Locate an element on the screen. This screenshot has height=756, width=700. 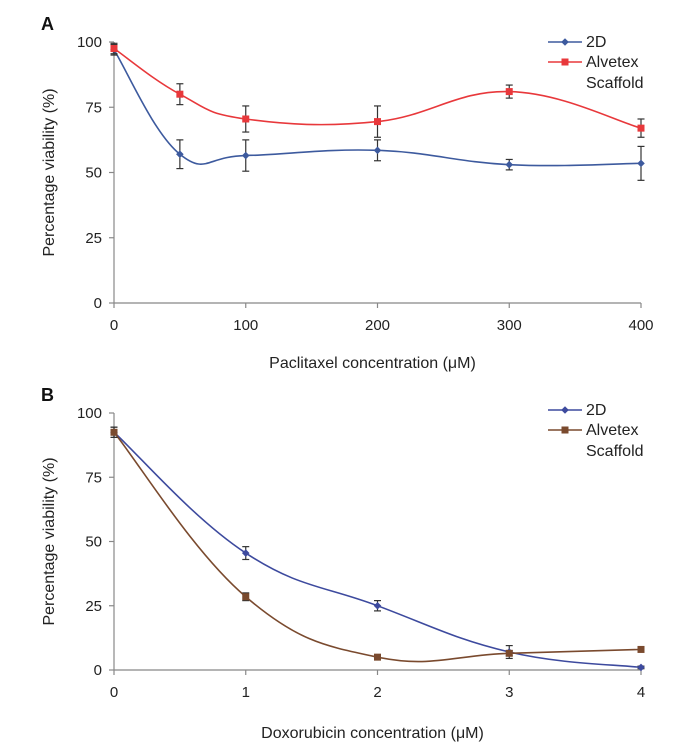
series-alvetex is located at coordinates (377, 90).